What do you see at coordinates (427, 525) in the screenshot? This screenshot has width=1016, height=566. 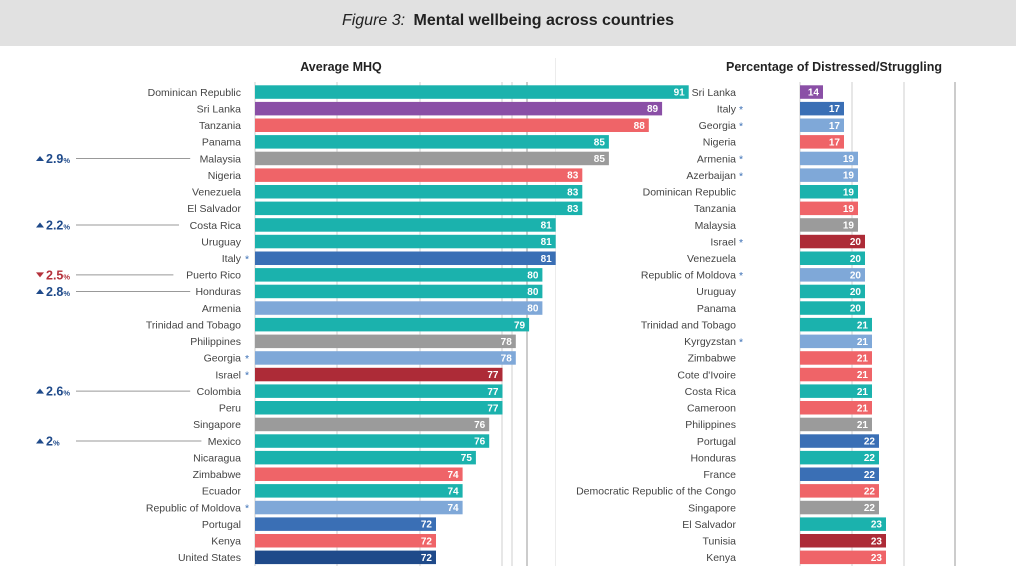 I see `p1-value-label-portugal: 72` at bounding box center [427, 525].